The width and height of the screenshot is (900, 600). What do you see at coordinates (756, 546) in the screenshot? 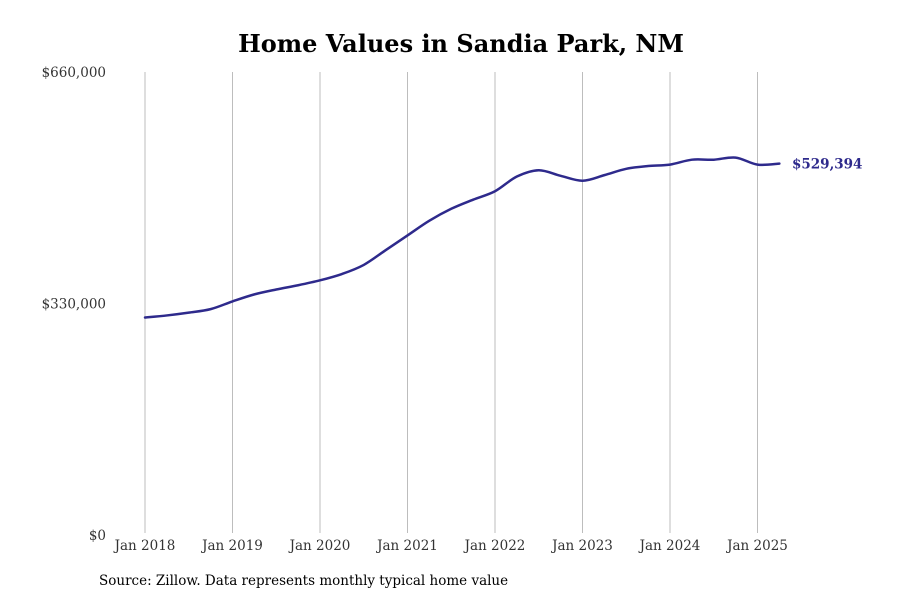
I see `x-tick-label: Jan 2025` at bounding box center [756, 546].